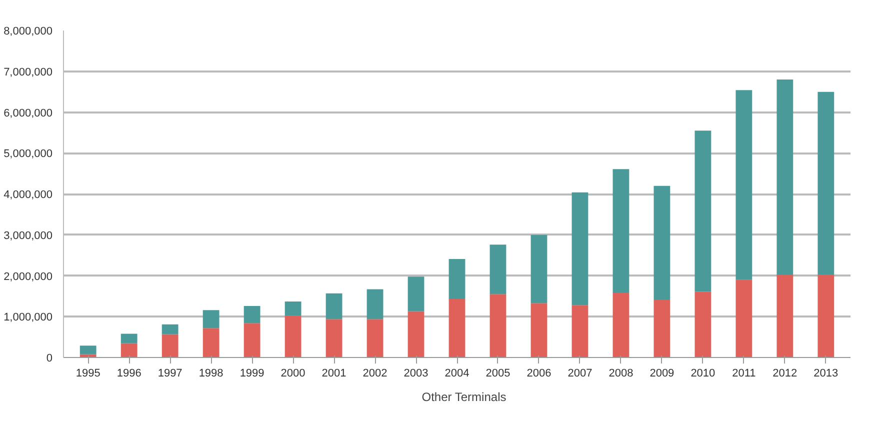 This screenshot has height=427, width=896. I want to click on x-tick-label: 2010, so click(703, 374).